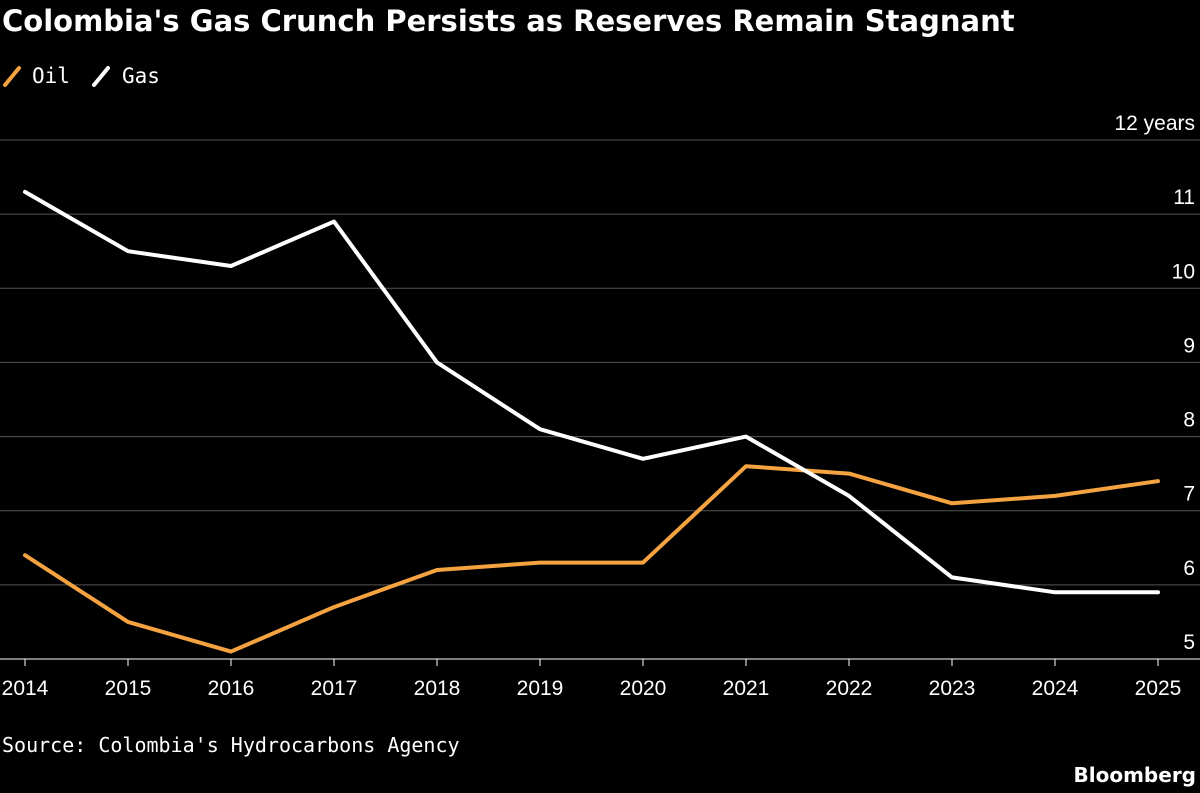 Image resolution: width=1200 pixels, height=793 pixels. What do you see at coordinates (128, 688) in the screenshot?
I see `x-tick-label: 2015` at bounding box center [128, 688].